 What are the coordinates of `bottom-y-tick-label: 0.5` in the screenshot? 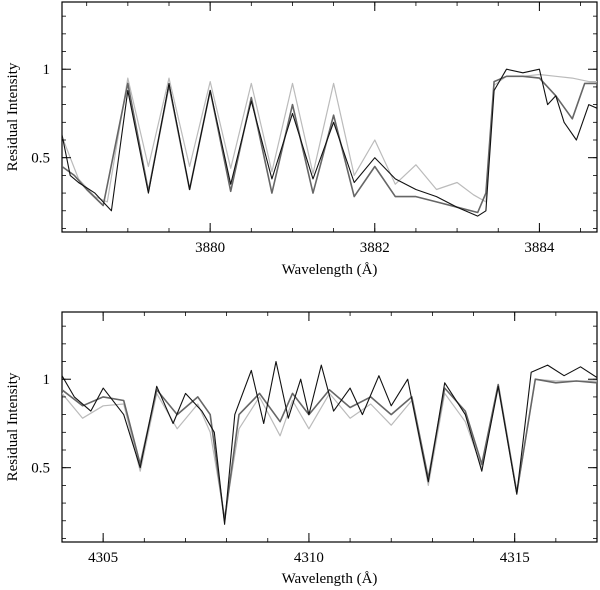 It's located at (40, 469).